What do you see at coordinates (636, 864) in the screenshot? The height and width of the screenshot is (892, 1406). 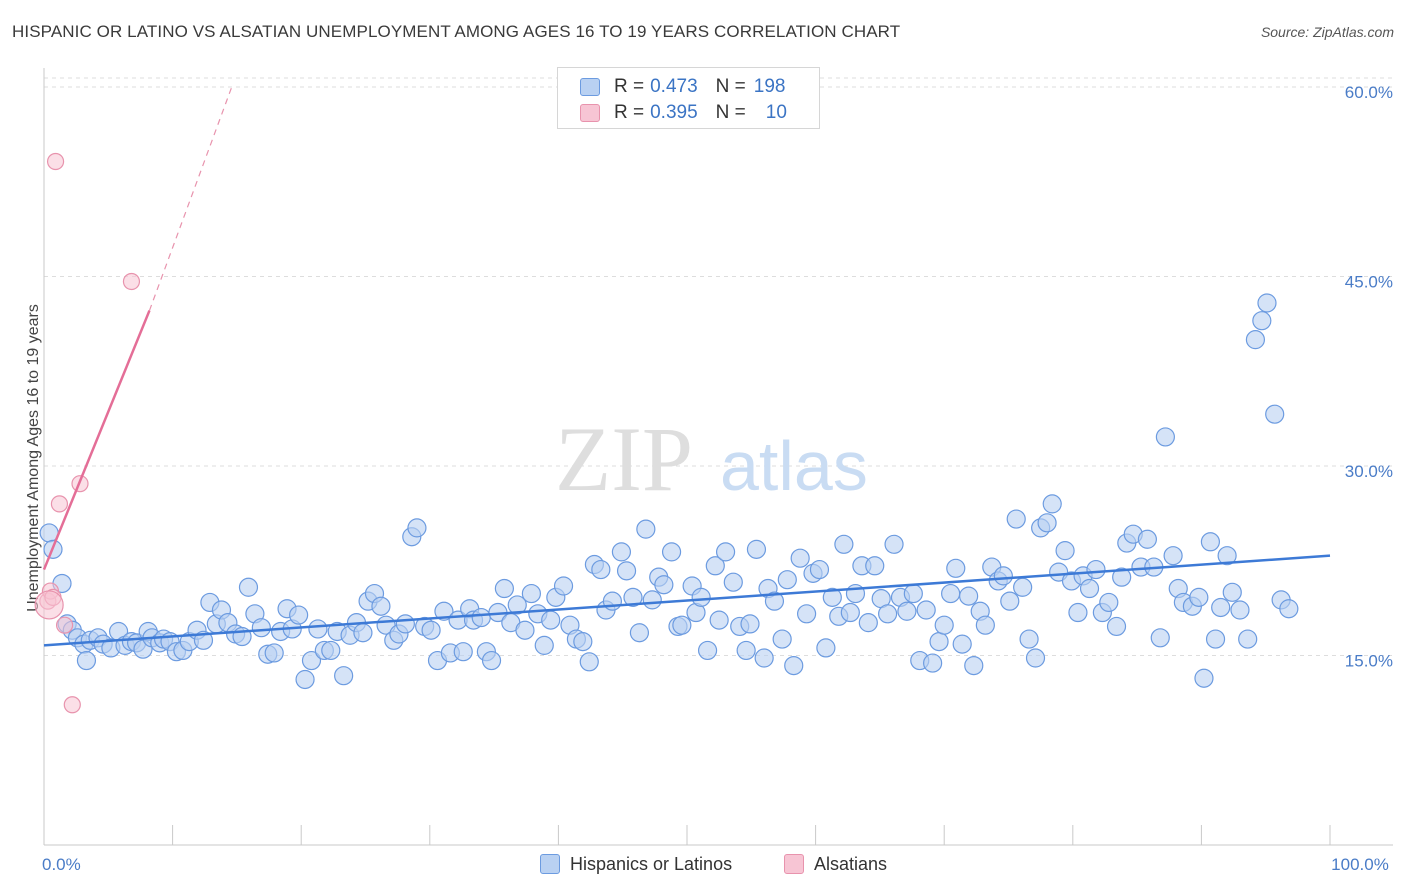 I see `bottom-legend-hispanics: Hispanics or Latinos` at bounding box center [636, 864].